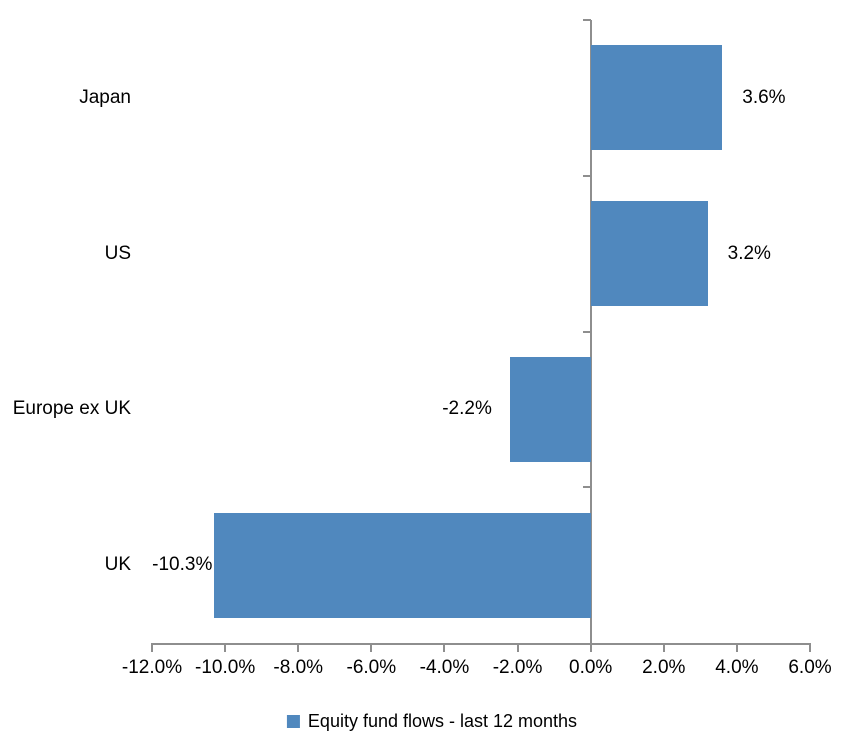  Describe the element at coordinates (105, 97) in the screenshot. I see `category-label: Japan` at that location.